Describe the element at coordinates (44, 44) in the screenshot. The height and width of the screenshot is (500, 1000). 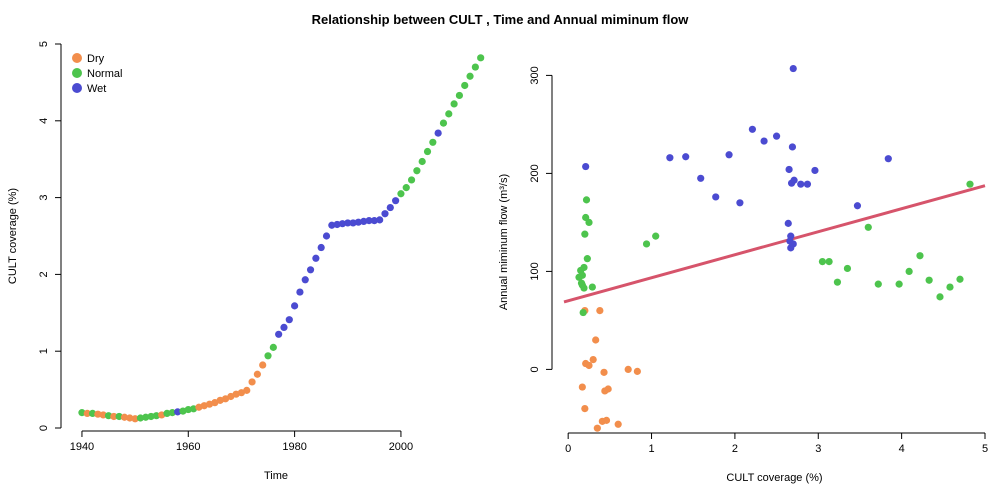
I see `y-tick-label: 5` at that location.